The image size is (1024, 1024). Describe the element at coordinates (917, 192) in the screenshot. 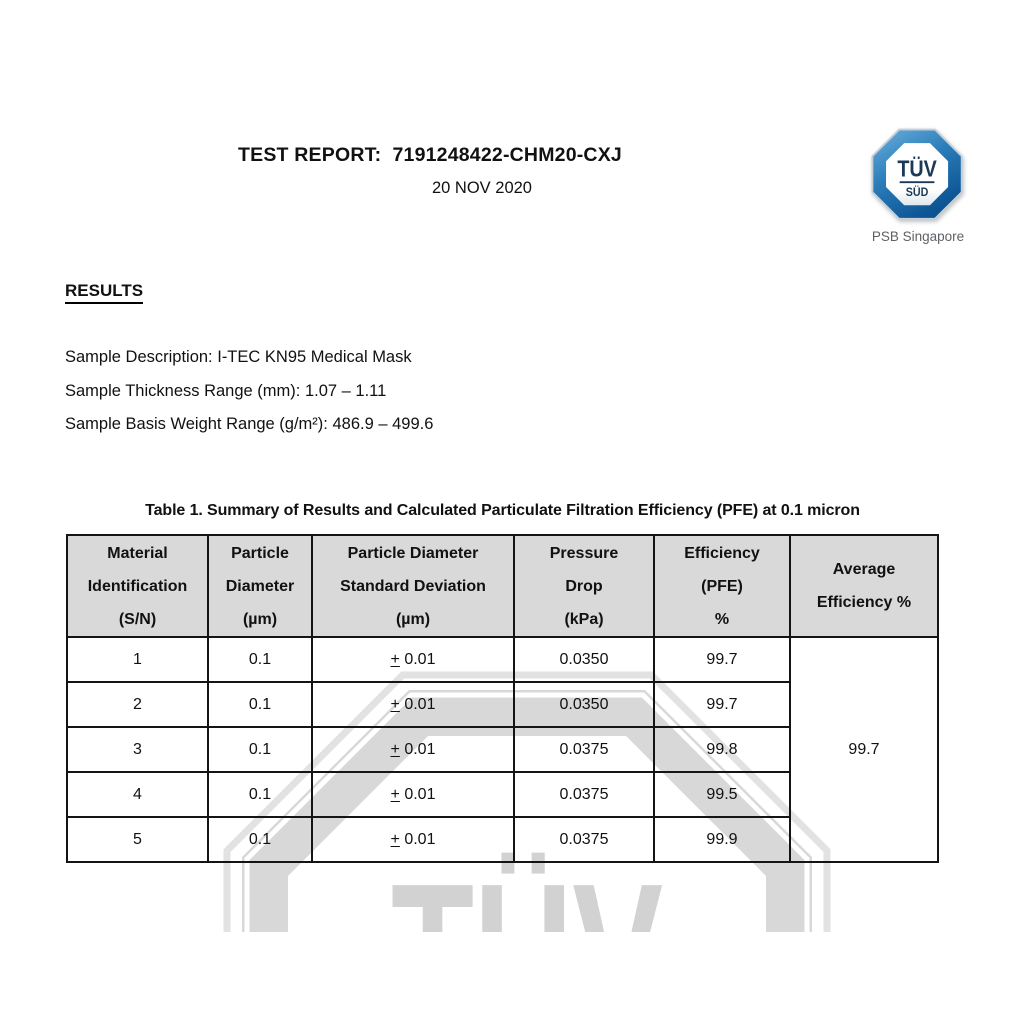

I see `logo-sud-text: SÜD` at that location.